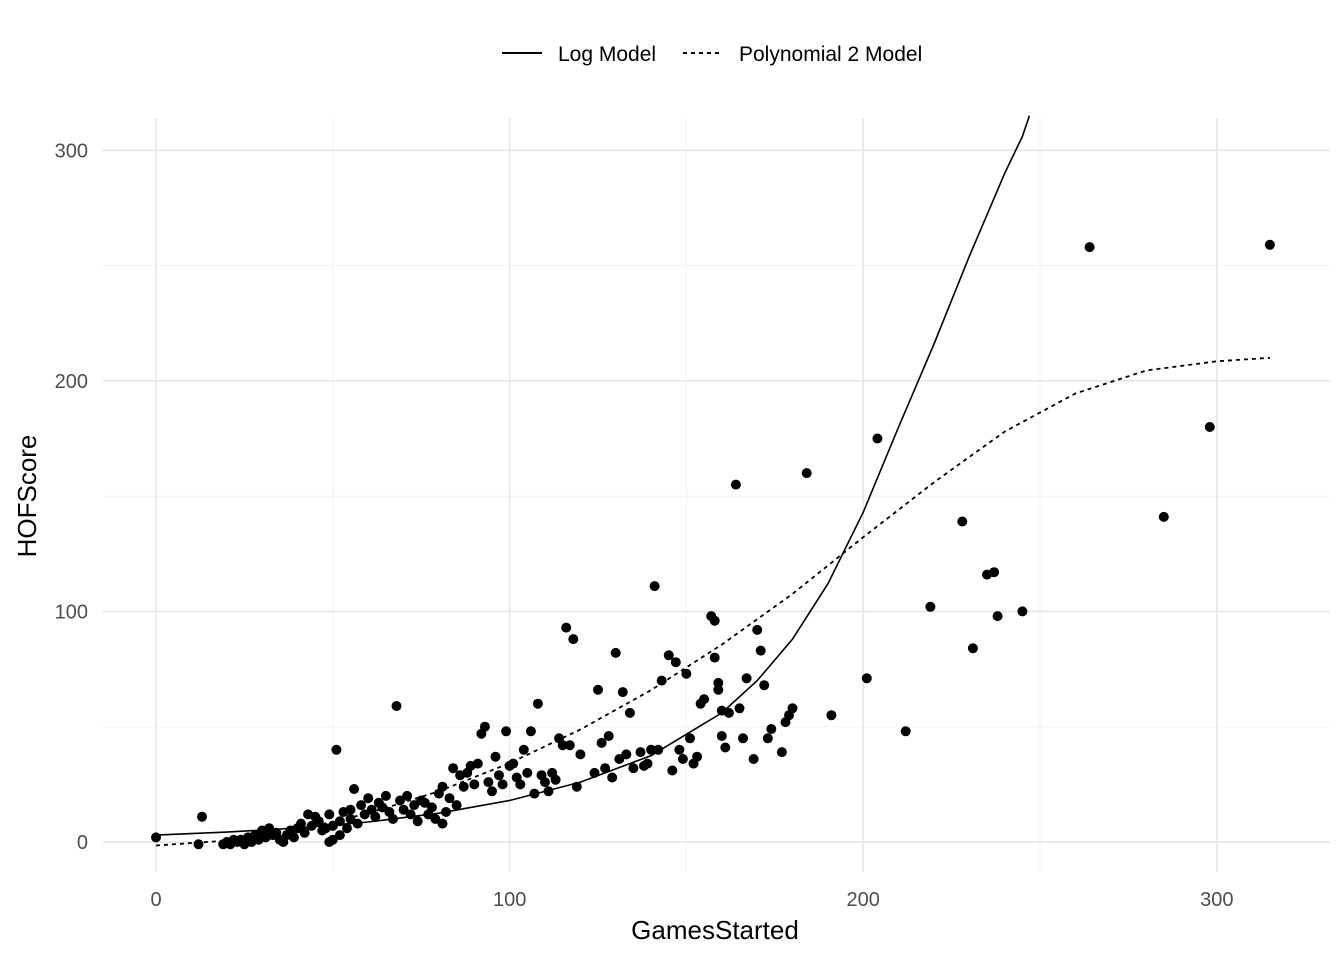  What do you see at coordinates (607, 54) in the screenshot?
I see `legend-label-log-model: Log Model` at bounding box center [607, 54].